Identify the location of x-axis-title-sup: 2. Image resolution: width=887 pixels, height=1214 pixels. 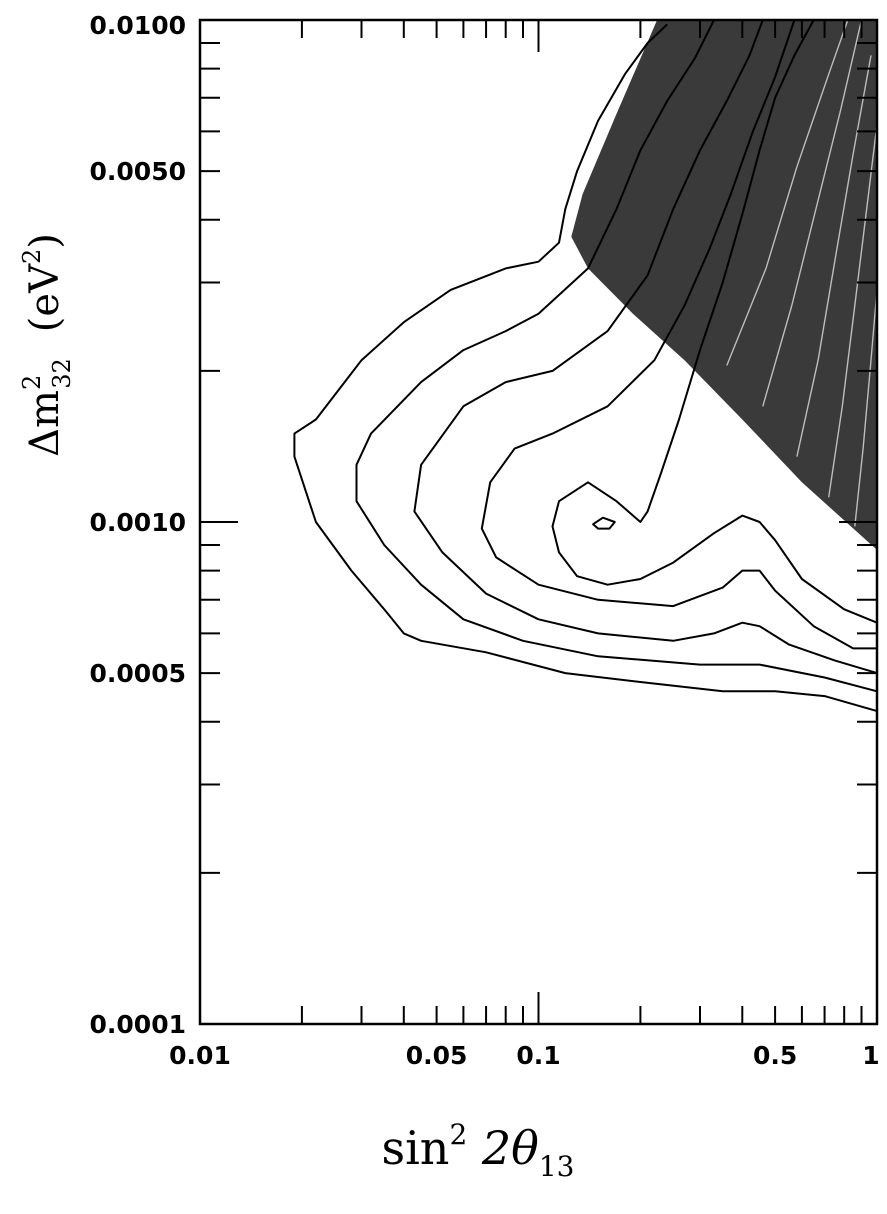
(458, 1134).